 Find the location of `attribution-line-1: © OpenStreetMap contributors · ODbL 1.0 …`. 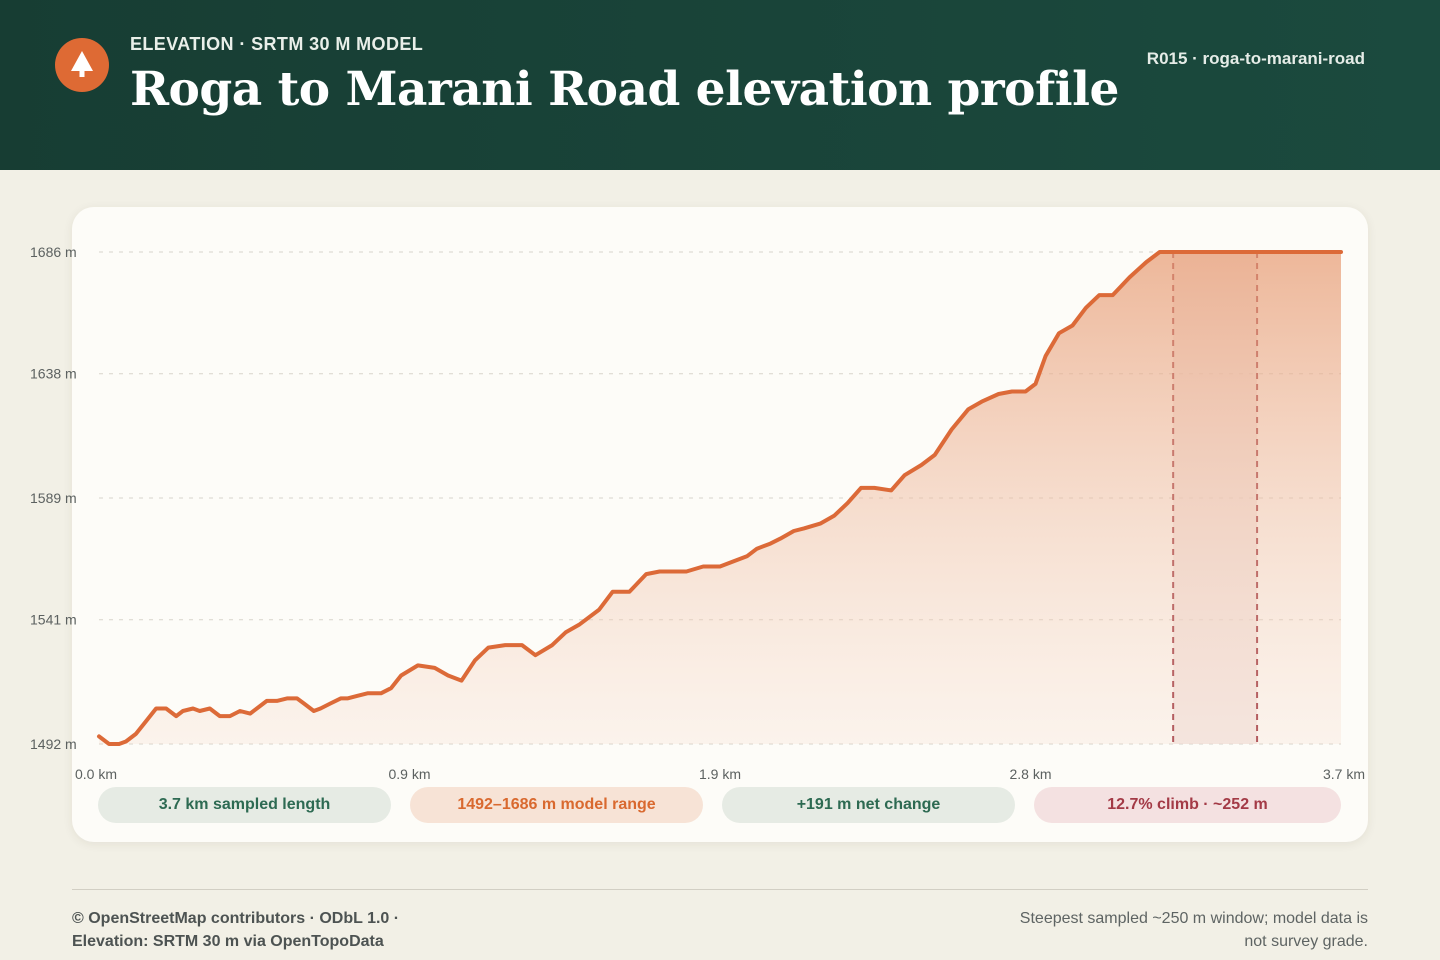

attribution-line-1: © OpenStreetMap contributors · ODbL 1.0 … is located at coordinates (236, 918).